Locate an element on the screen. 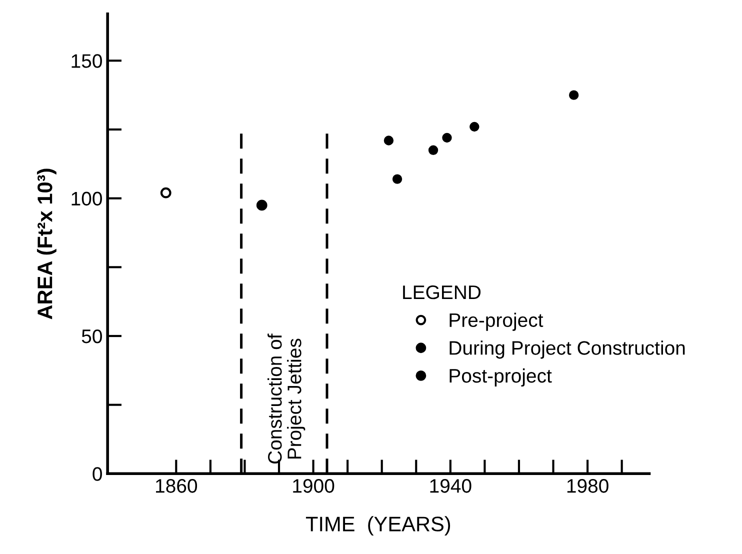 This screenshot has height=554, width=742. x-tick-label: 1980 is located at coordinates (587, 486).